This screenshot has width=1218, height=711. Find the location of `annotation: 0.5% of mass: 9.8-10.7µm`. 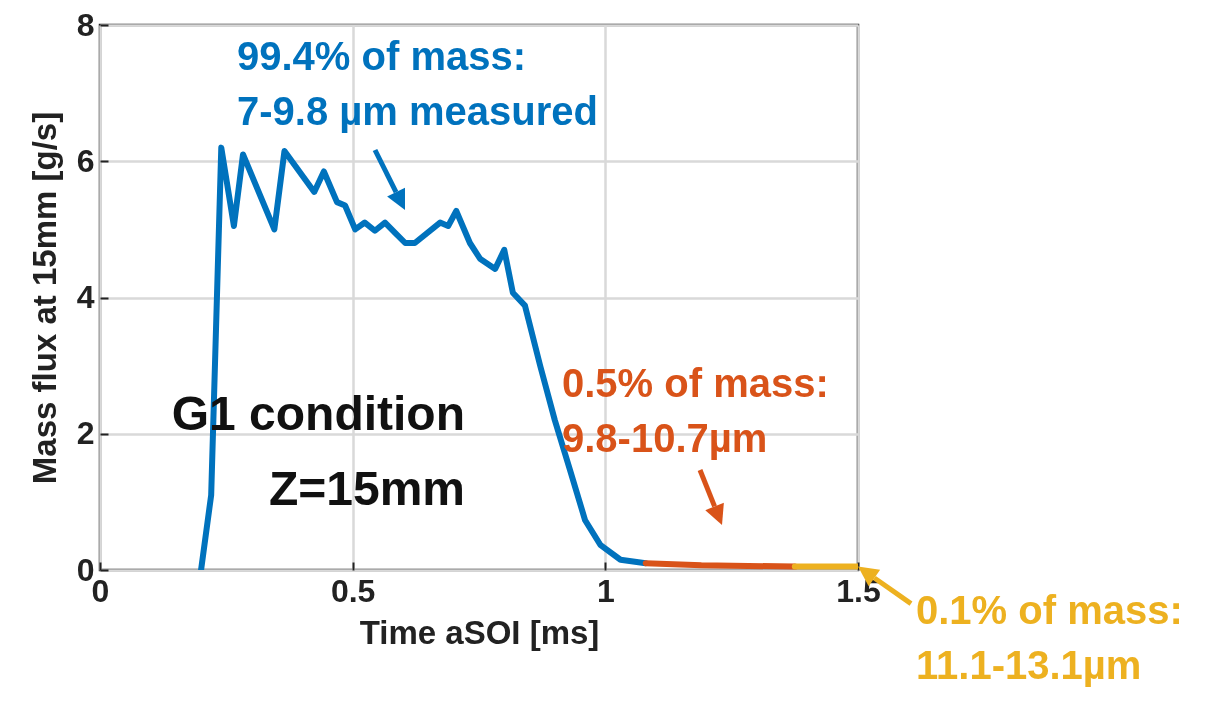

annotation: 0.5% of mass: 9.8-10.7µm is located at coordinates (695, 410).